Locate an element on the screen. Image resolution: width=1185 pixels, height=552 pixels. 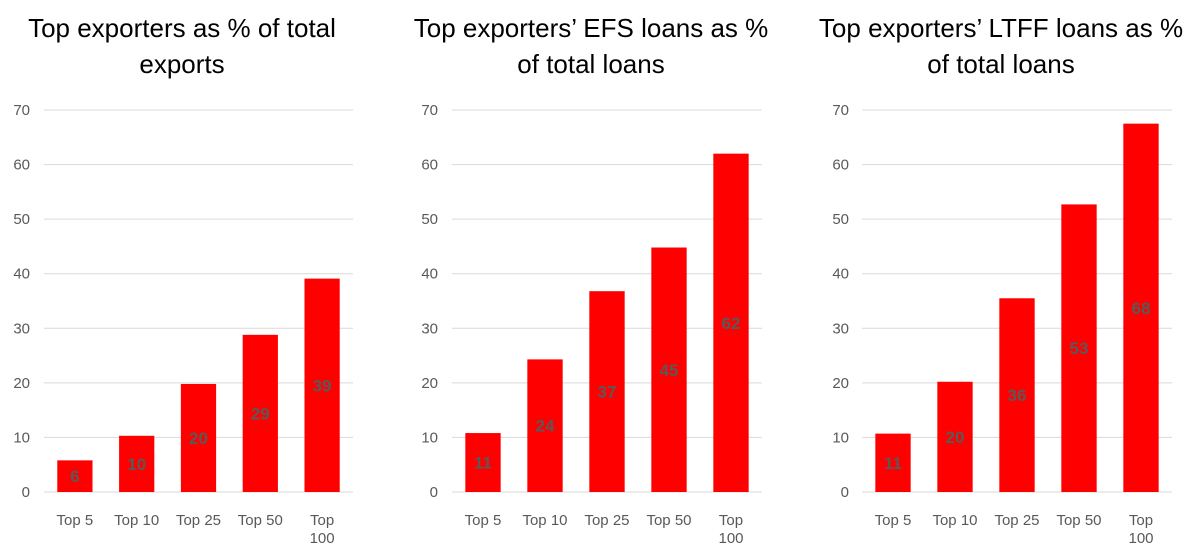
data-label: 10 is located at coordinates (136, 464).